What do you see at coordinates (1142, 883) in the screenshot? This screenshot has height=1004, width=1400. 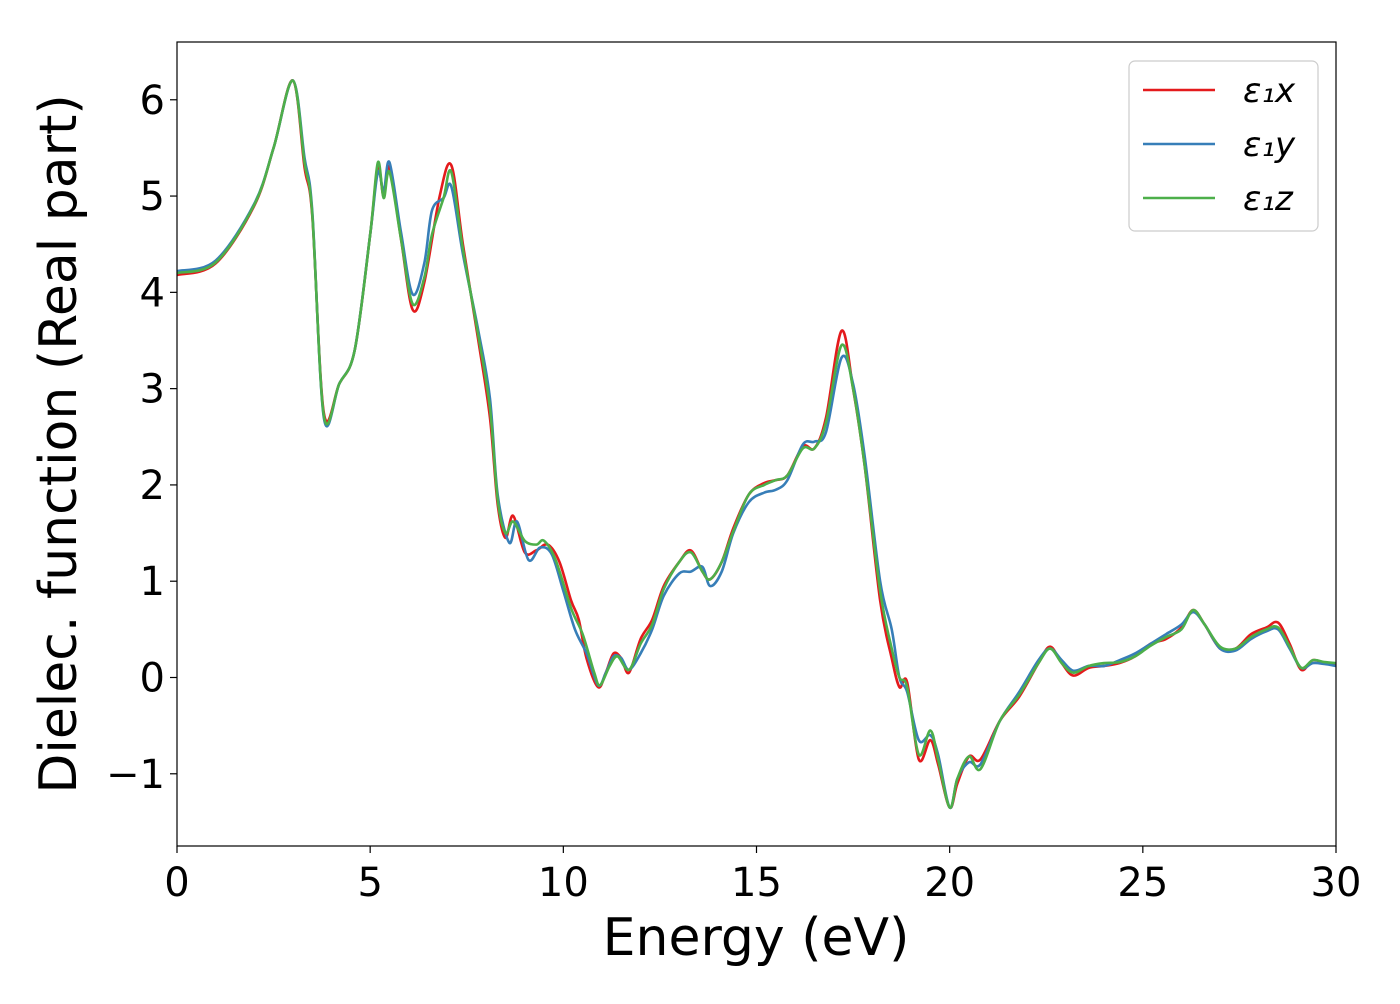 I see `x-tick-label: 25` at bounding box center [1142, 883].